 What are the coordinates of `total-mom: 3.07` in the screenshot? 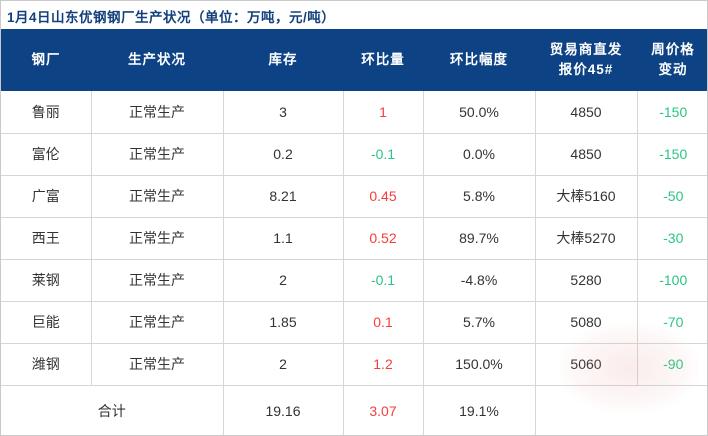 It's located at (383, 409).